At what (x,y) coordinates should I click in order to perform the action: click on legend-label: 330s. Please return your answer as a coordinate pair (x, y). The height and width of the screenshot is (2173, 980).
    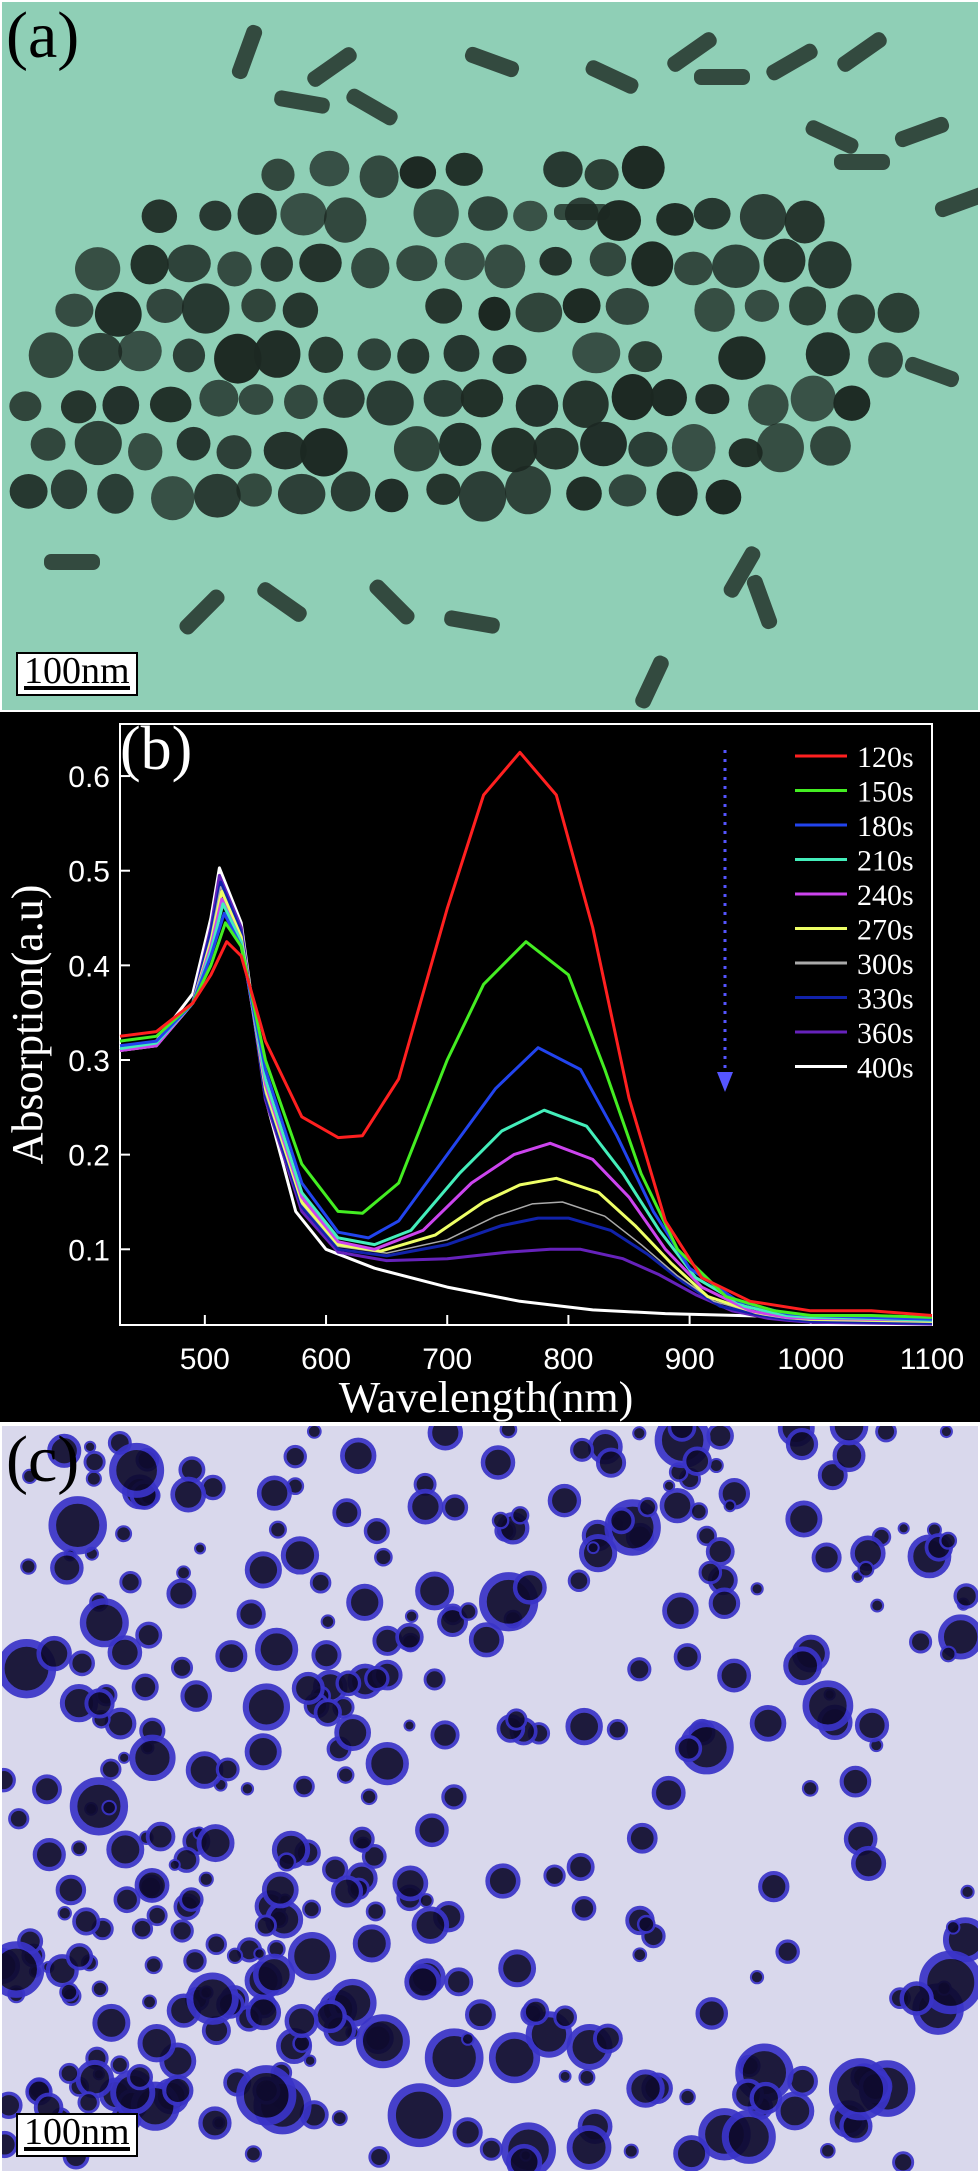
    Looking at the image, I should click on (885, 999).